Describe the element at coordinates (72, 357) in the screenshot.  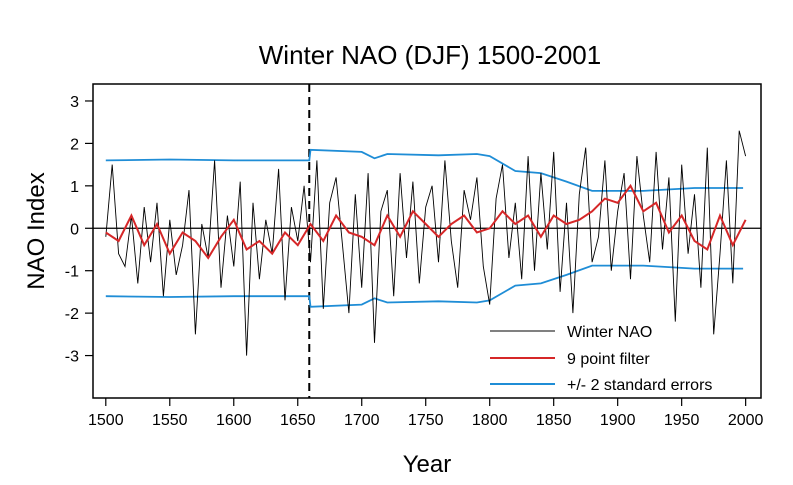
I see `y-tick-label: -3` at that location.